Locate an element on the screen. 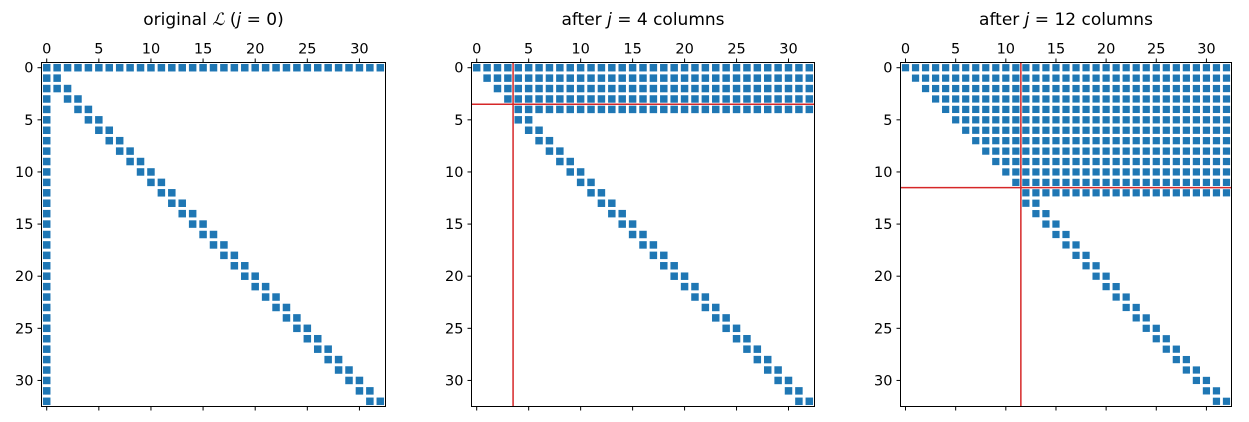  y-tick-label: 30 is located at coordinates (454, 381).